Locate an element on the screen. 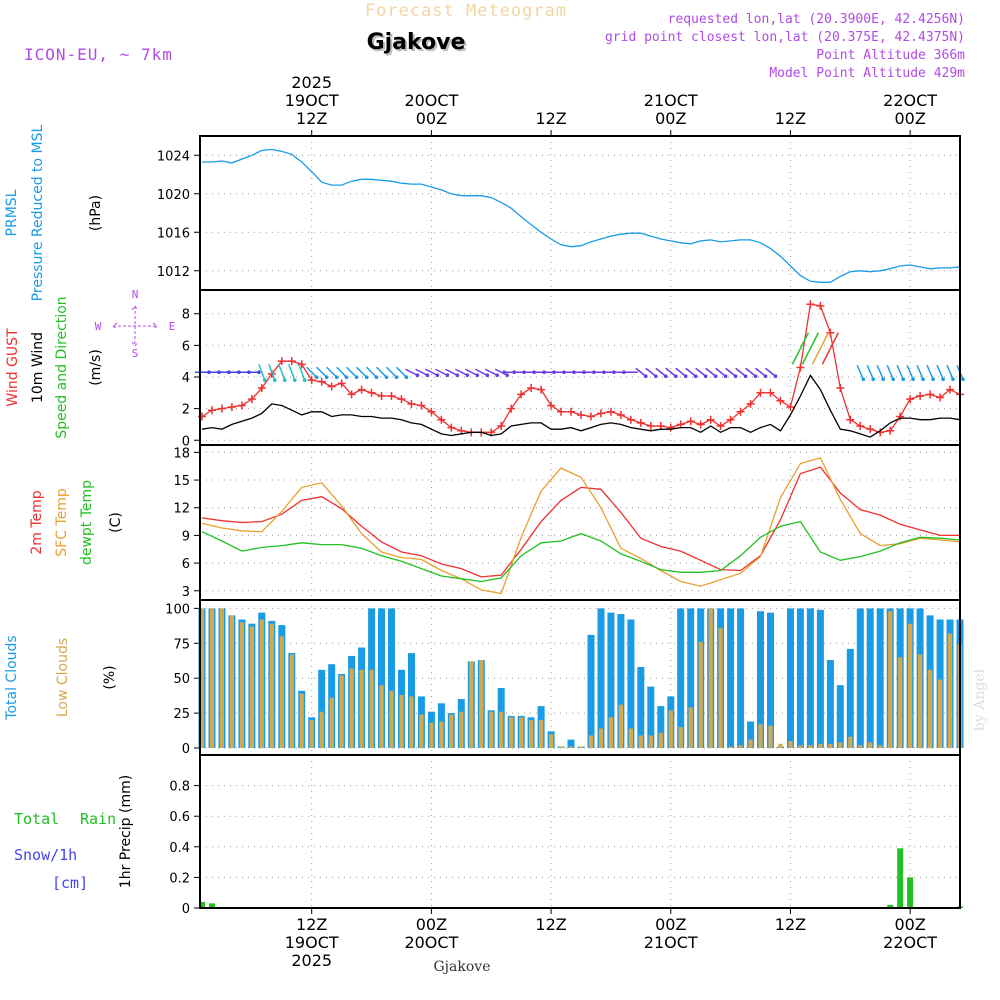 This screenshot has width=1000, height=1000. y-tick-label: 4 is located at coordinates (186, 378).